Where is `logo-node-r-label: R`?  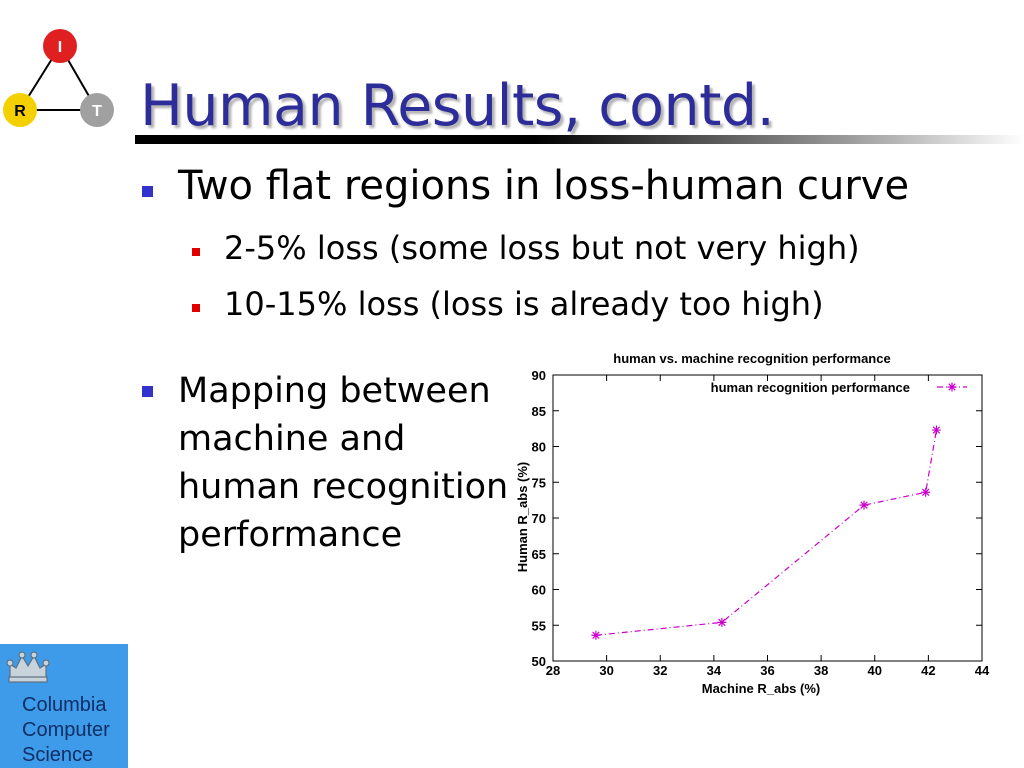 logo-node-r-label: R is located at coordinates (20, 111).